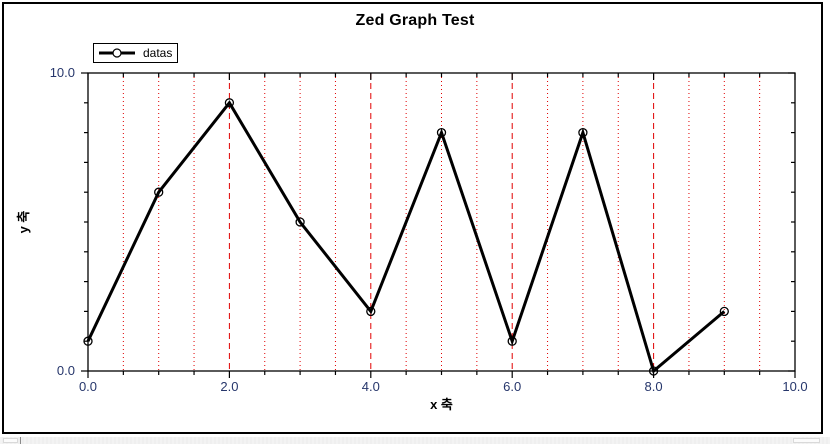  I want to click on scrollbar-right-thumb, so click(806, 440).